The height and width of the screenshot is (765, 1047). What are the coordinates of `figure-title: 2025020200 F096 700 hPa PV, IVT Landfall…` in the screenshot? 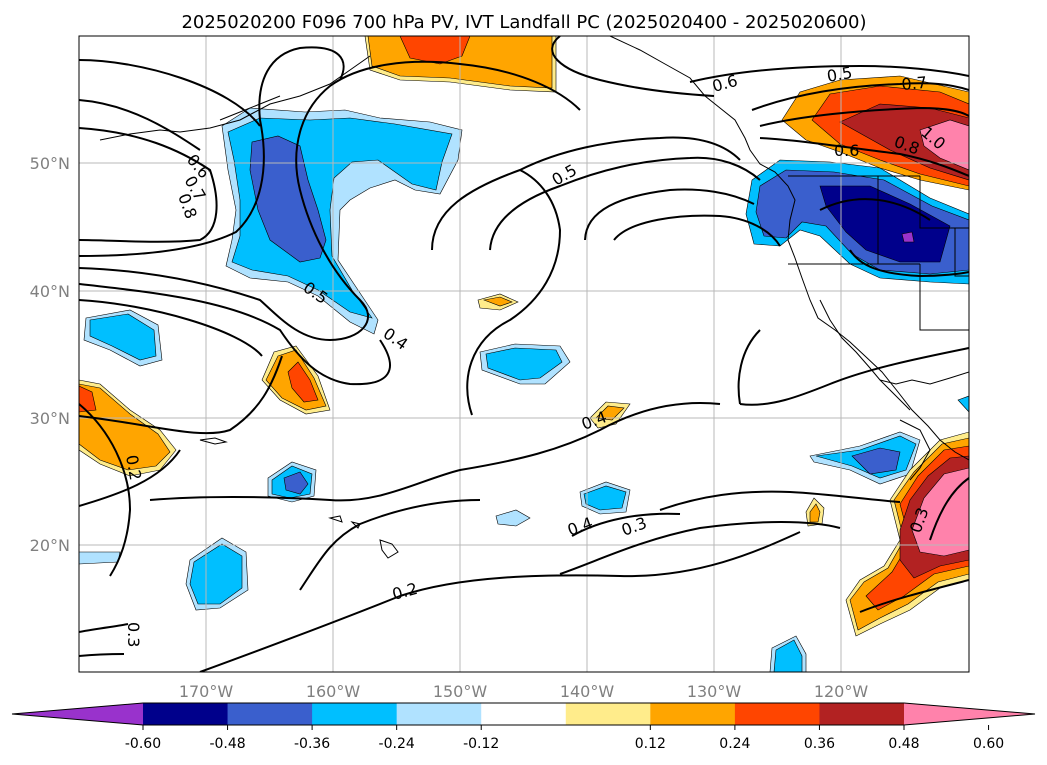 It's located at (523, 22).